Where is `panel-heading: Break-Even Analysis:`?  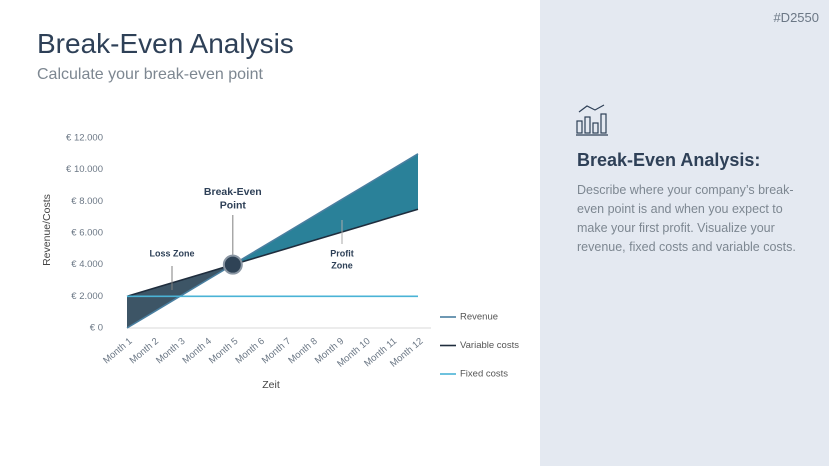
panel-heading: Break-Even Analysis: is located at coordinates (669, 160).